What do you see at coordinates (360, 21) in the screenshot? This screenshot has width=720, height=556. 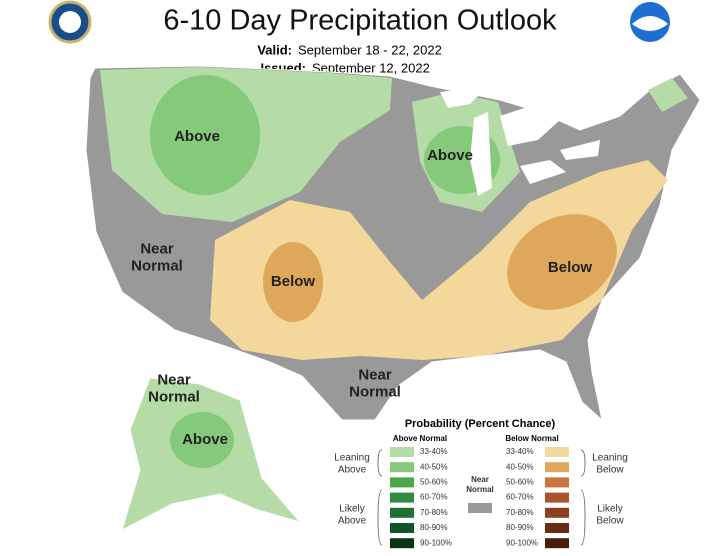 I see `title: 6-10 Day Precipitation Outlook` at bounding box center [360, 21].